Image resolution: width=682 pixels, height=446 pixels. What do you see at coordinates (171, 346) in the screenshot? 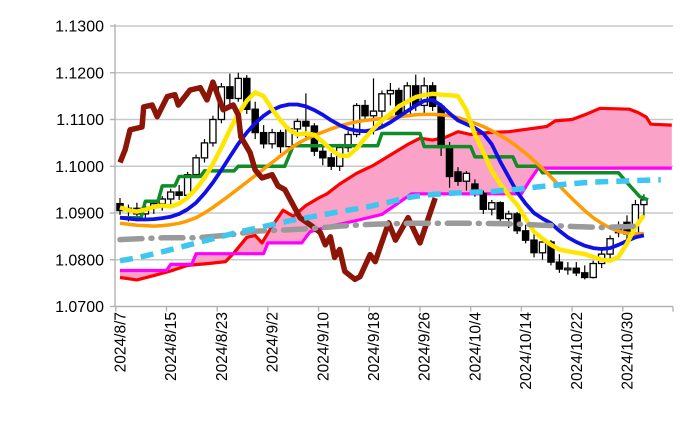
I see `x-axis-tick-label: 2024/8/15` at bounding box center [171, 346].